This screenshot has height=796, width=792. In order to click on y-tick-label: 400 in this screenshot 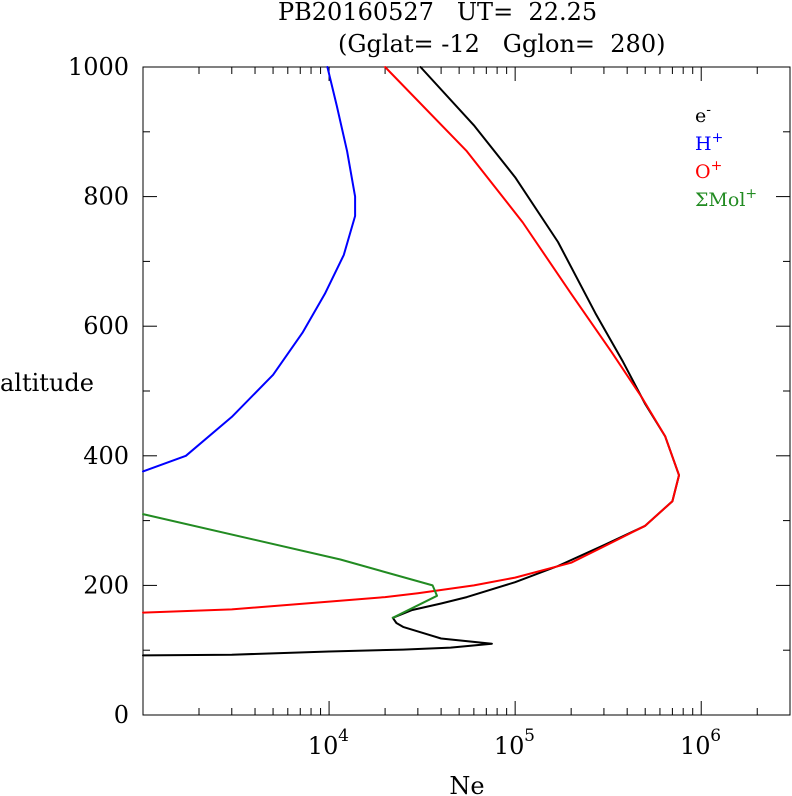, I will do `click(106, 456)`.